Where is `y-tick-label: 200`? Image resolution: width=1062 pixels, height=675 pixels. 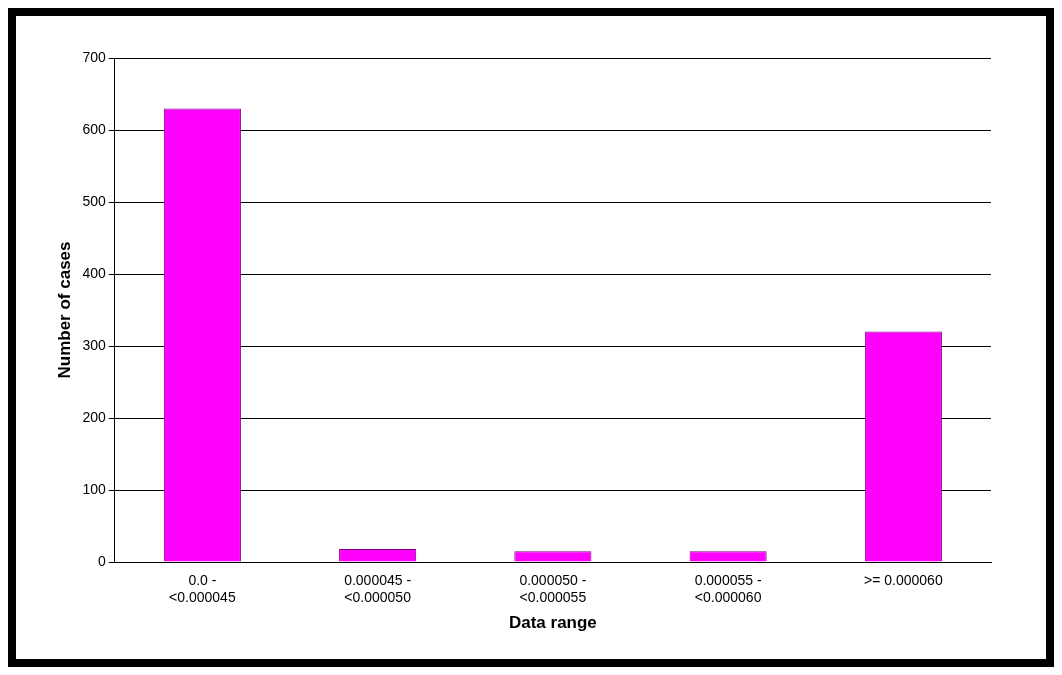
y-tick-label: 200 is located at coordinates (94, 416).